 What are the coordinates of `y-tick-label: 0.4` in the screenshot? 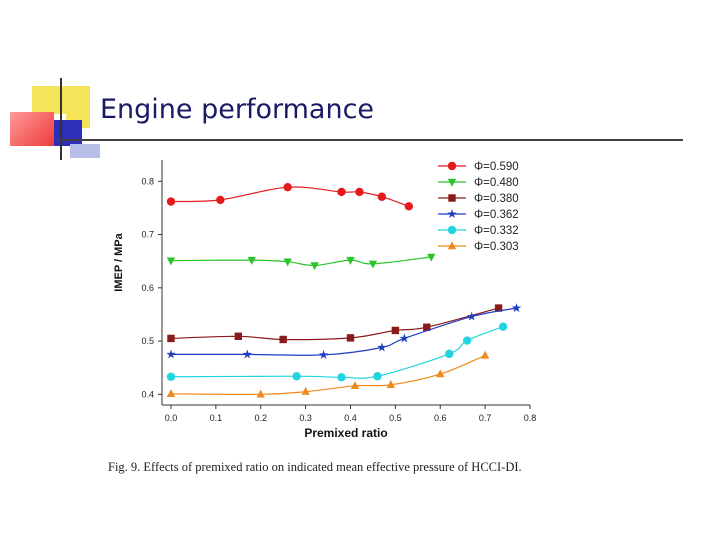 It's located at (147, 394).